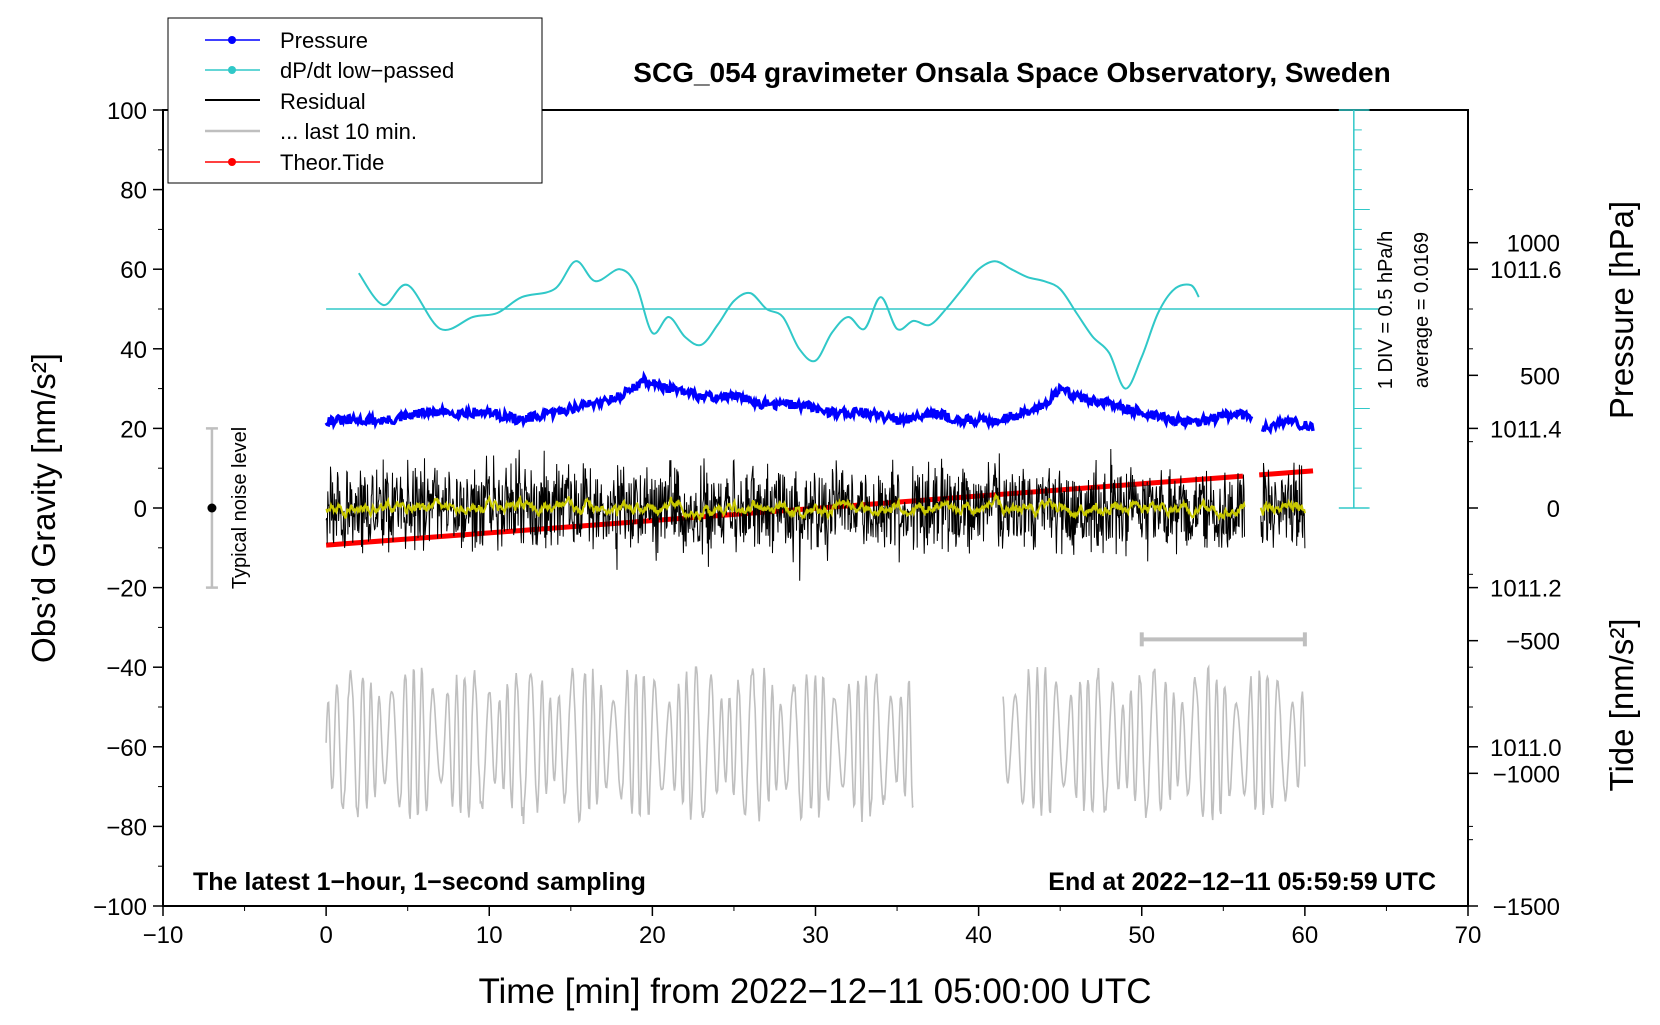 The image size is (1660, 1025). What do you see at coordinates (814, 991) in the screenshot?
I see `x-axis-label: Time [min] from 2022−12−11 05:00:00 UTC` at bounding box center [814, 991].